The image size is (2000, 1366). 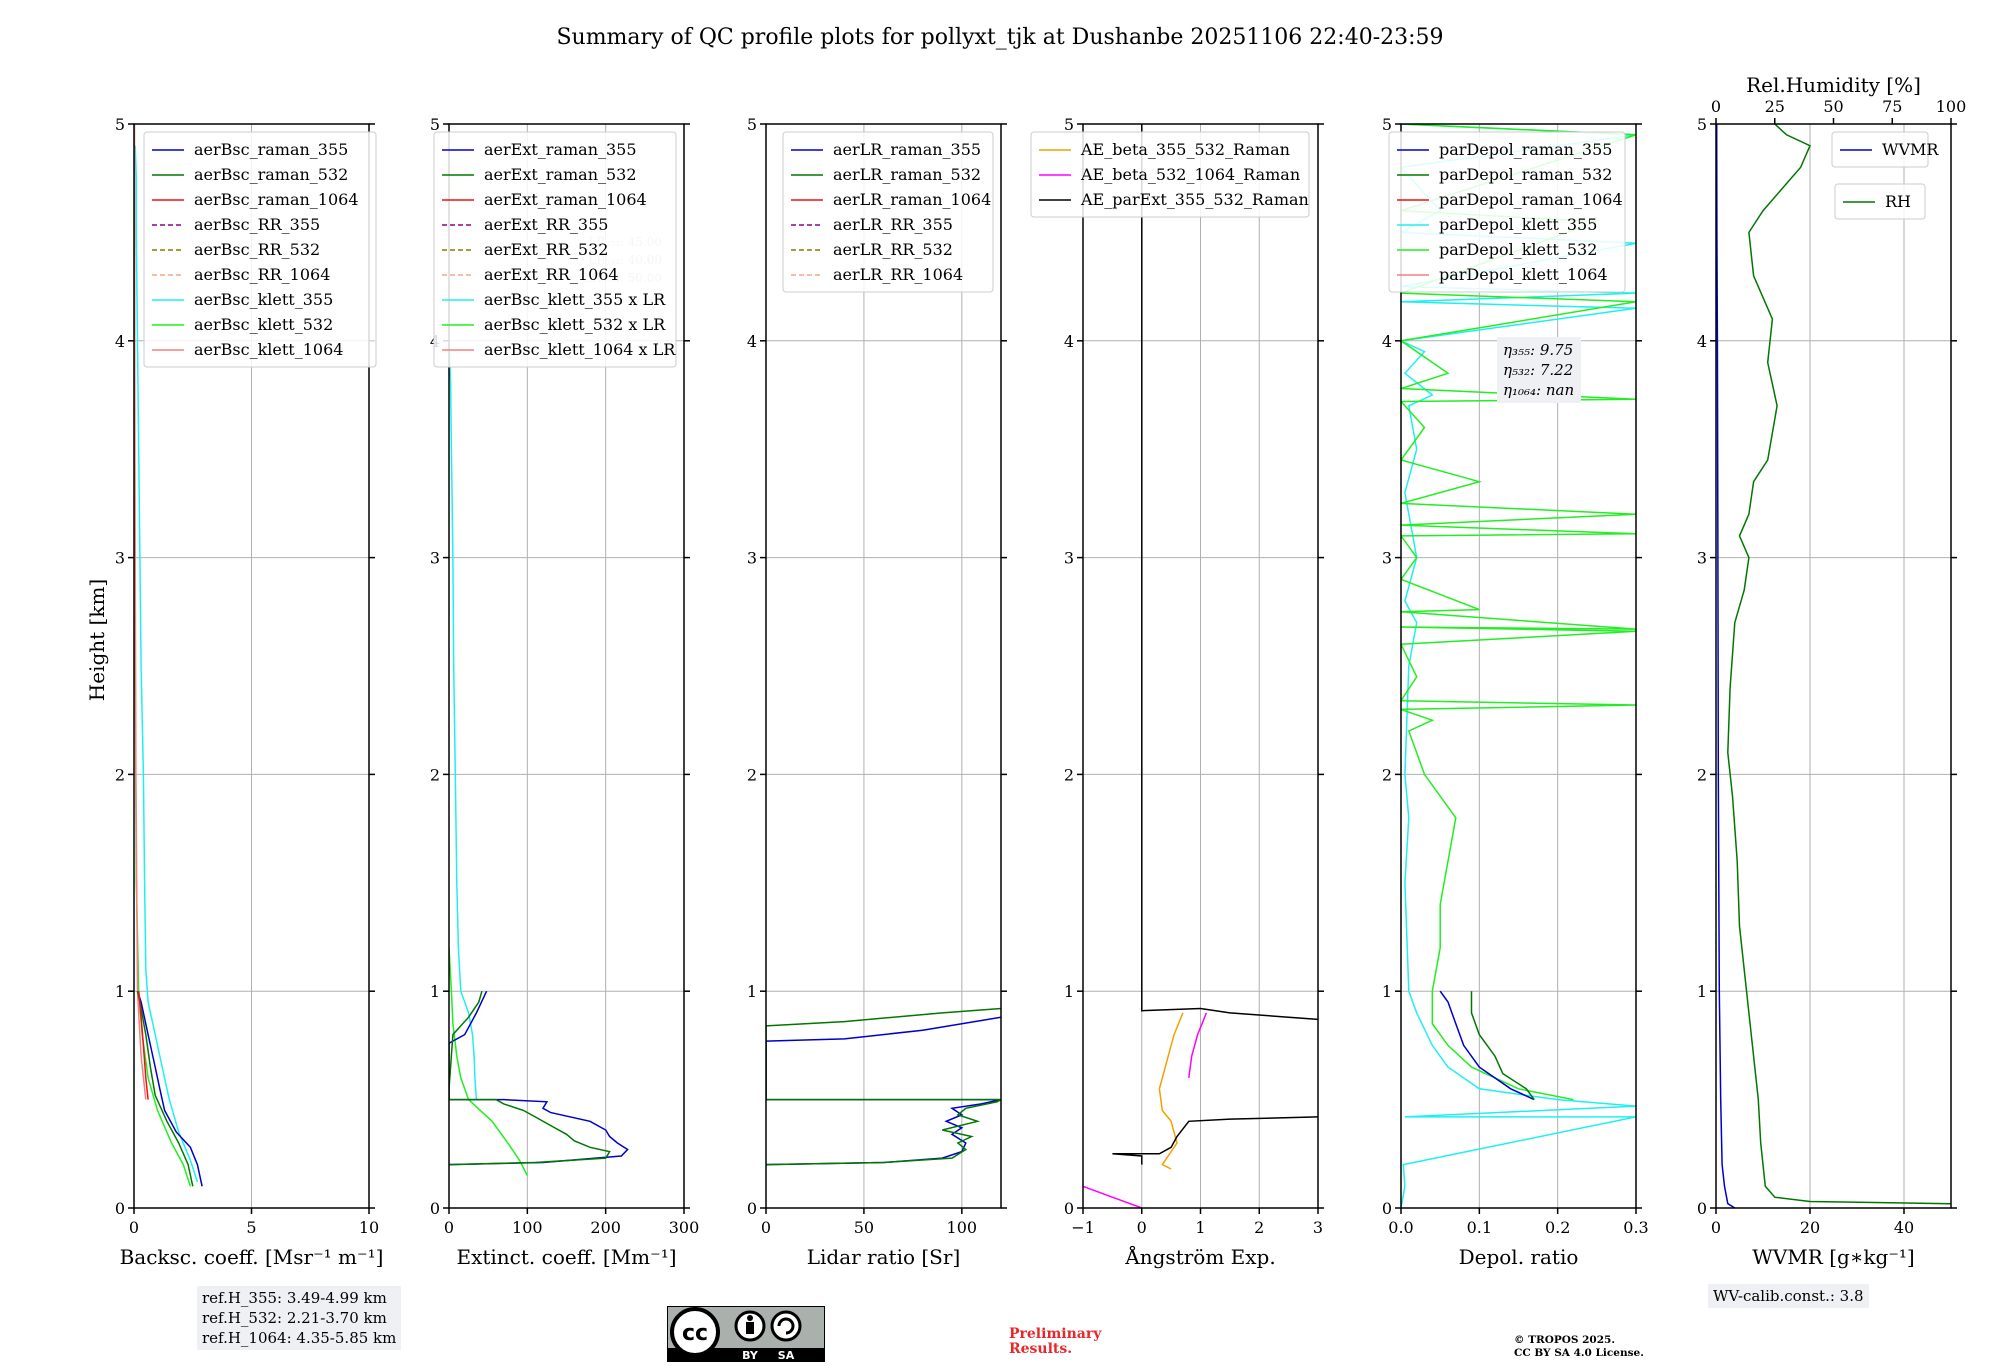 I want to click on x-tick-label: 200, so click(x=605, y=1227).